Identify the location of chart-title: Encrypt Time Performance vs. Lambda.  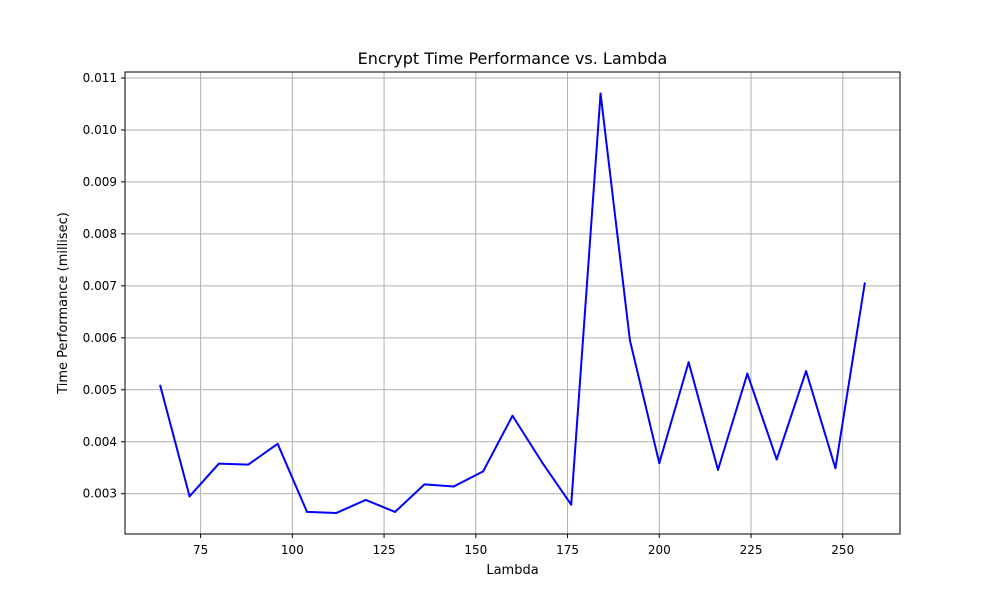
(513, 58).